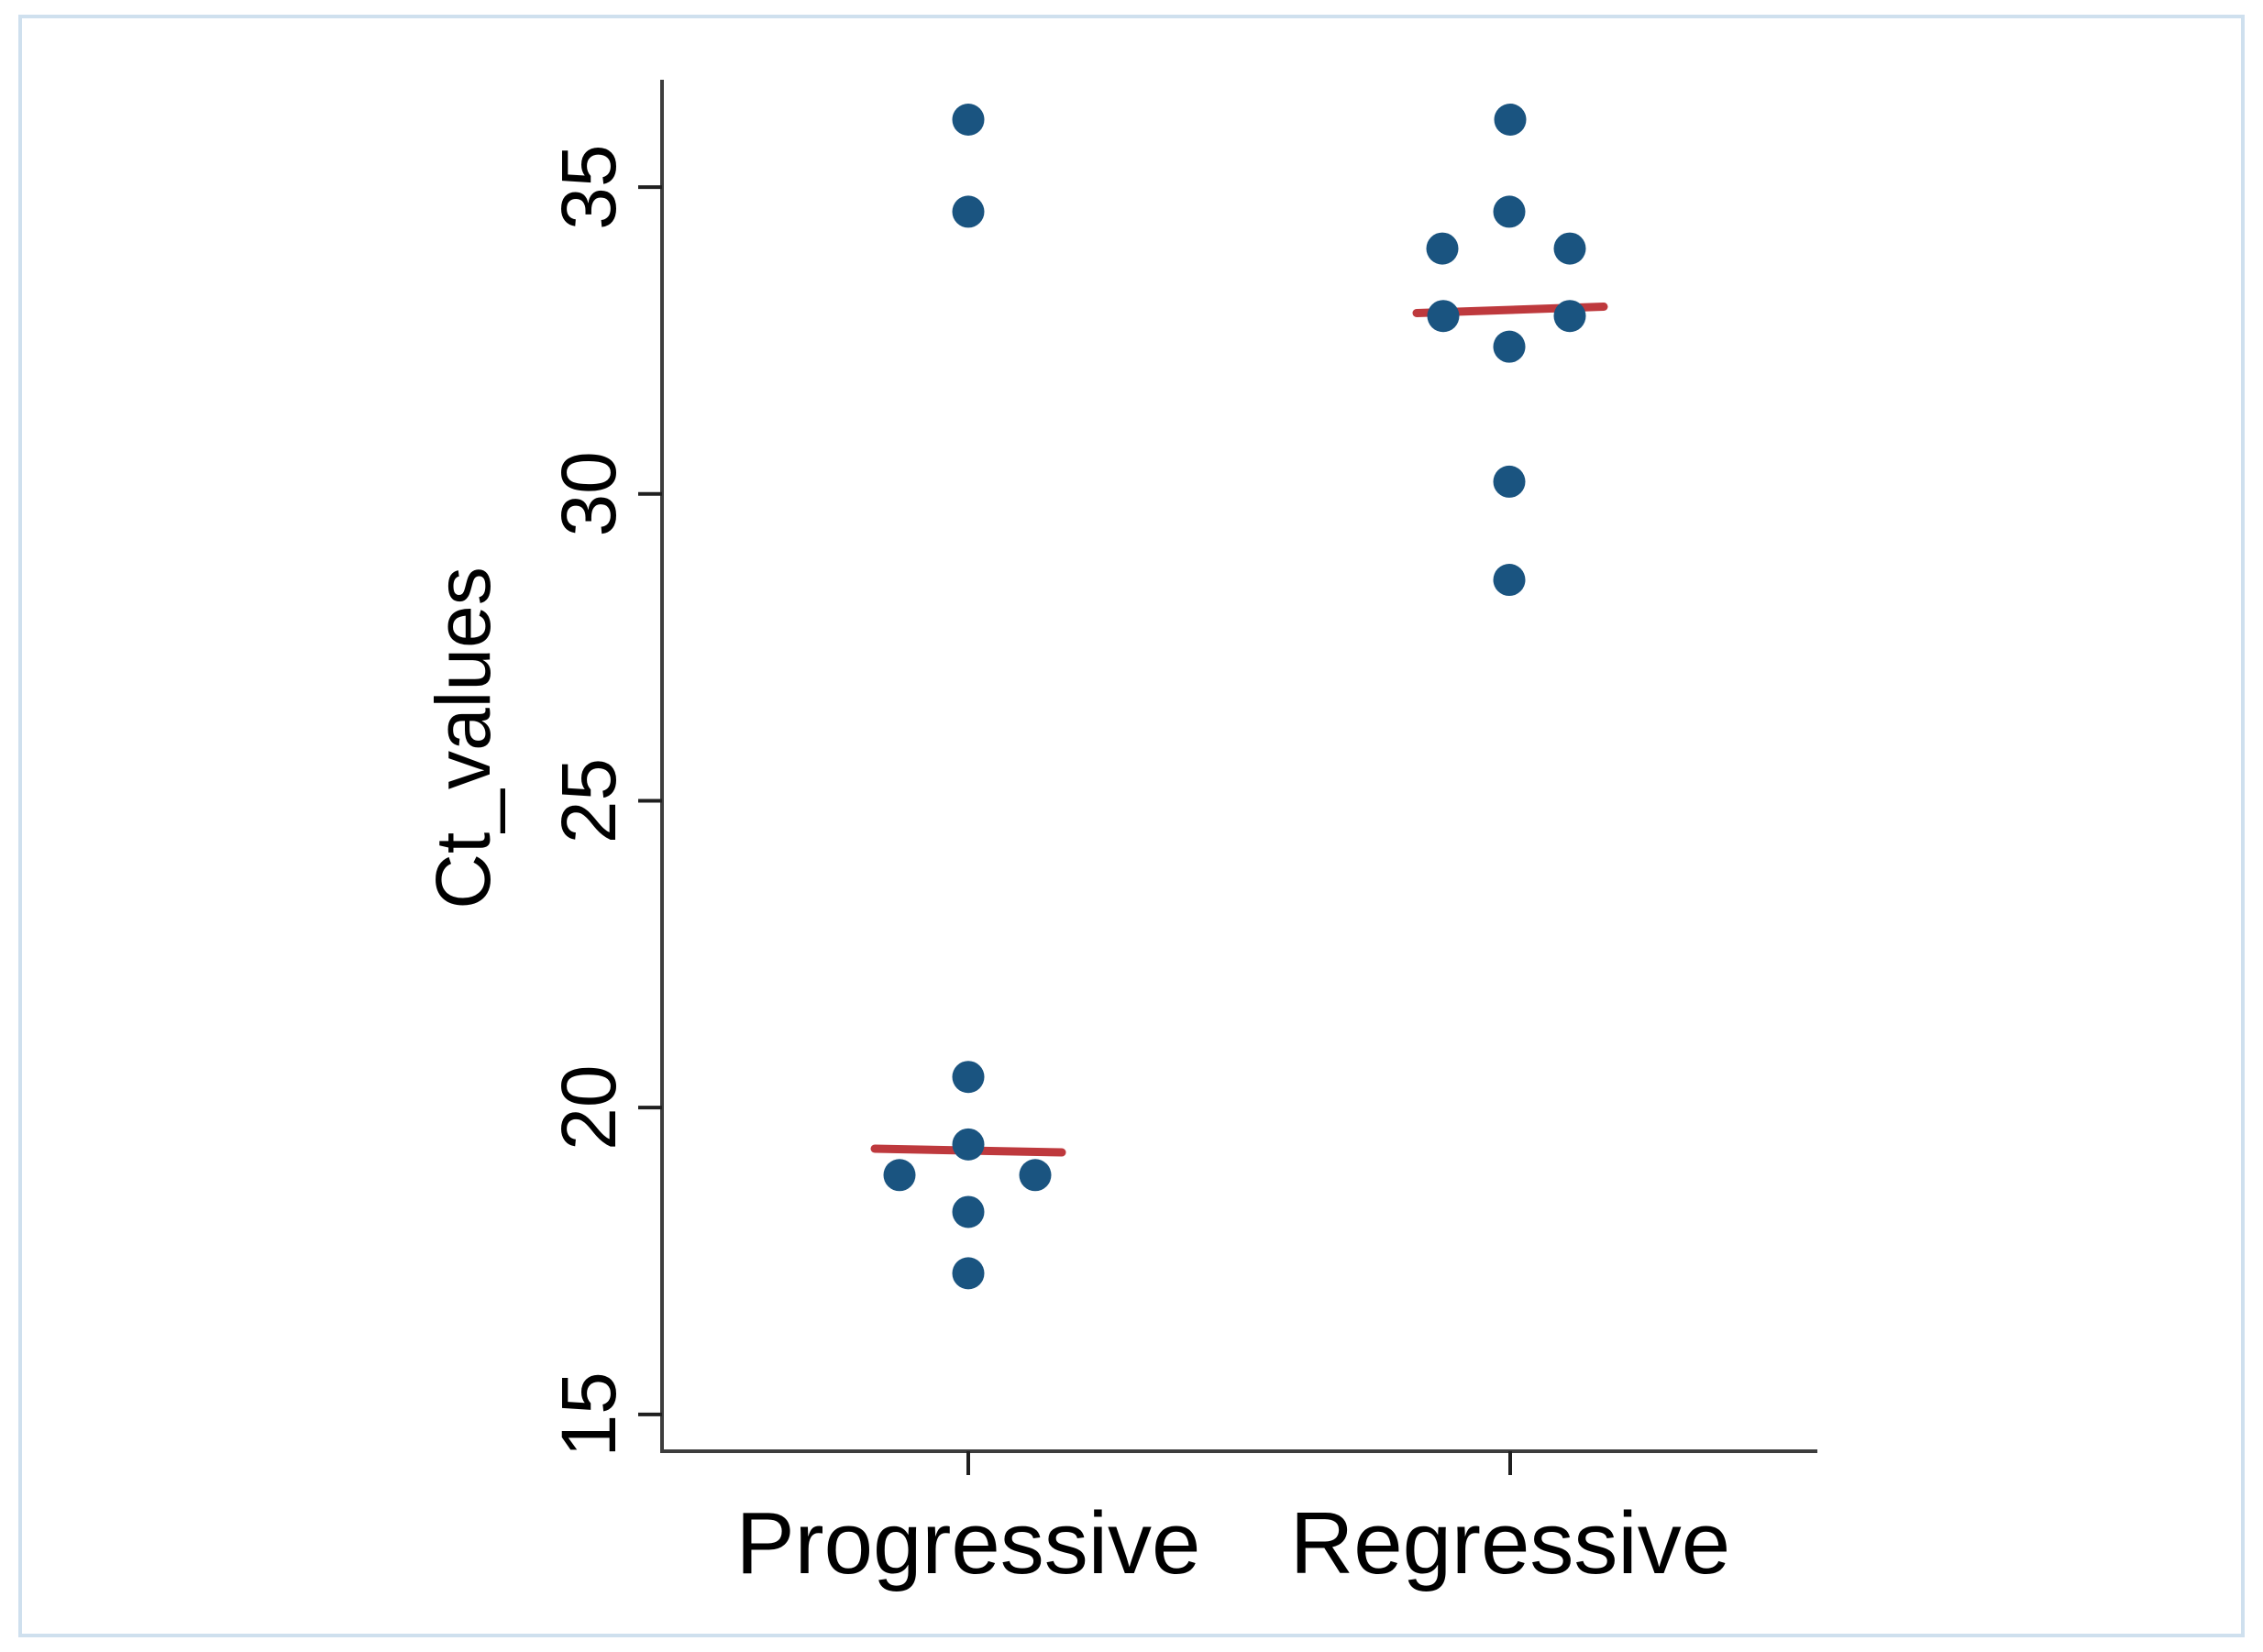 Image resolution: width=2263 pixels, height=1652 pixels. Describe the element at coordinates (969, 1543) in the screenshot. I see `category-label: Progressive` at that location.